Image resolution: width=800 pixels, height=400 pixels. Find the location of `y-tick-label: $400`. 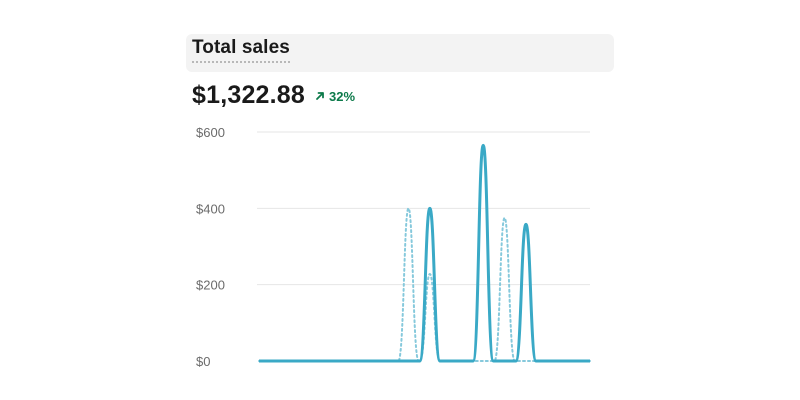

y-tick-label: $400 is located at coordinates (210, 208).